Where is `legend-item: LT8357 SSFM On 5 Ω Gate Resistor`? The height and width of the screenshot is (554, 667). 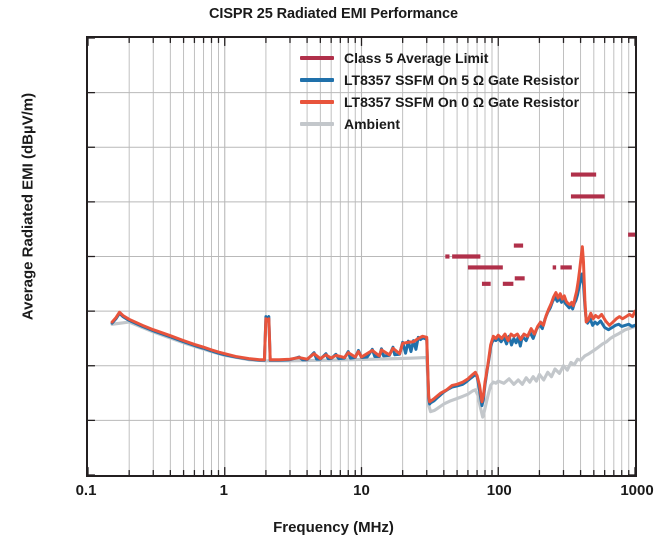
legend-item: LT8357 SSFM On 5 Ω Gate Resistor is located at coordinates (439, 80).